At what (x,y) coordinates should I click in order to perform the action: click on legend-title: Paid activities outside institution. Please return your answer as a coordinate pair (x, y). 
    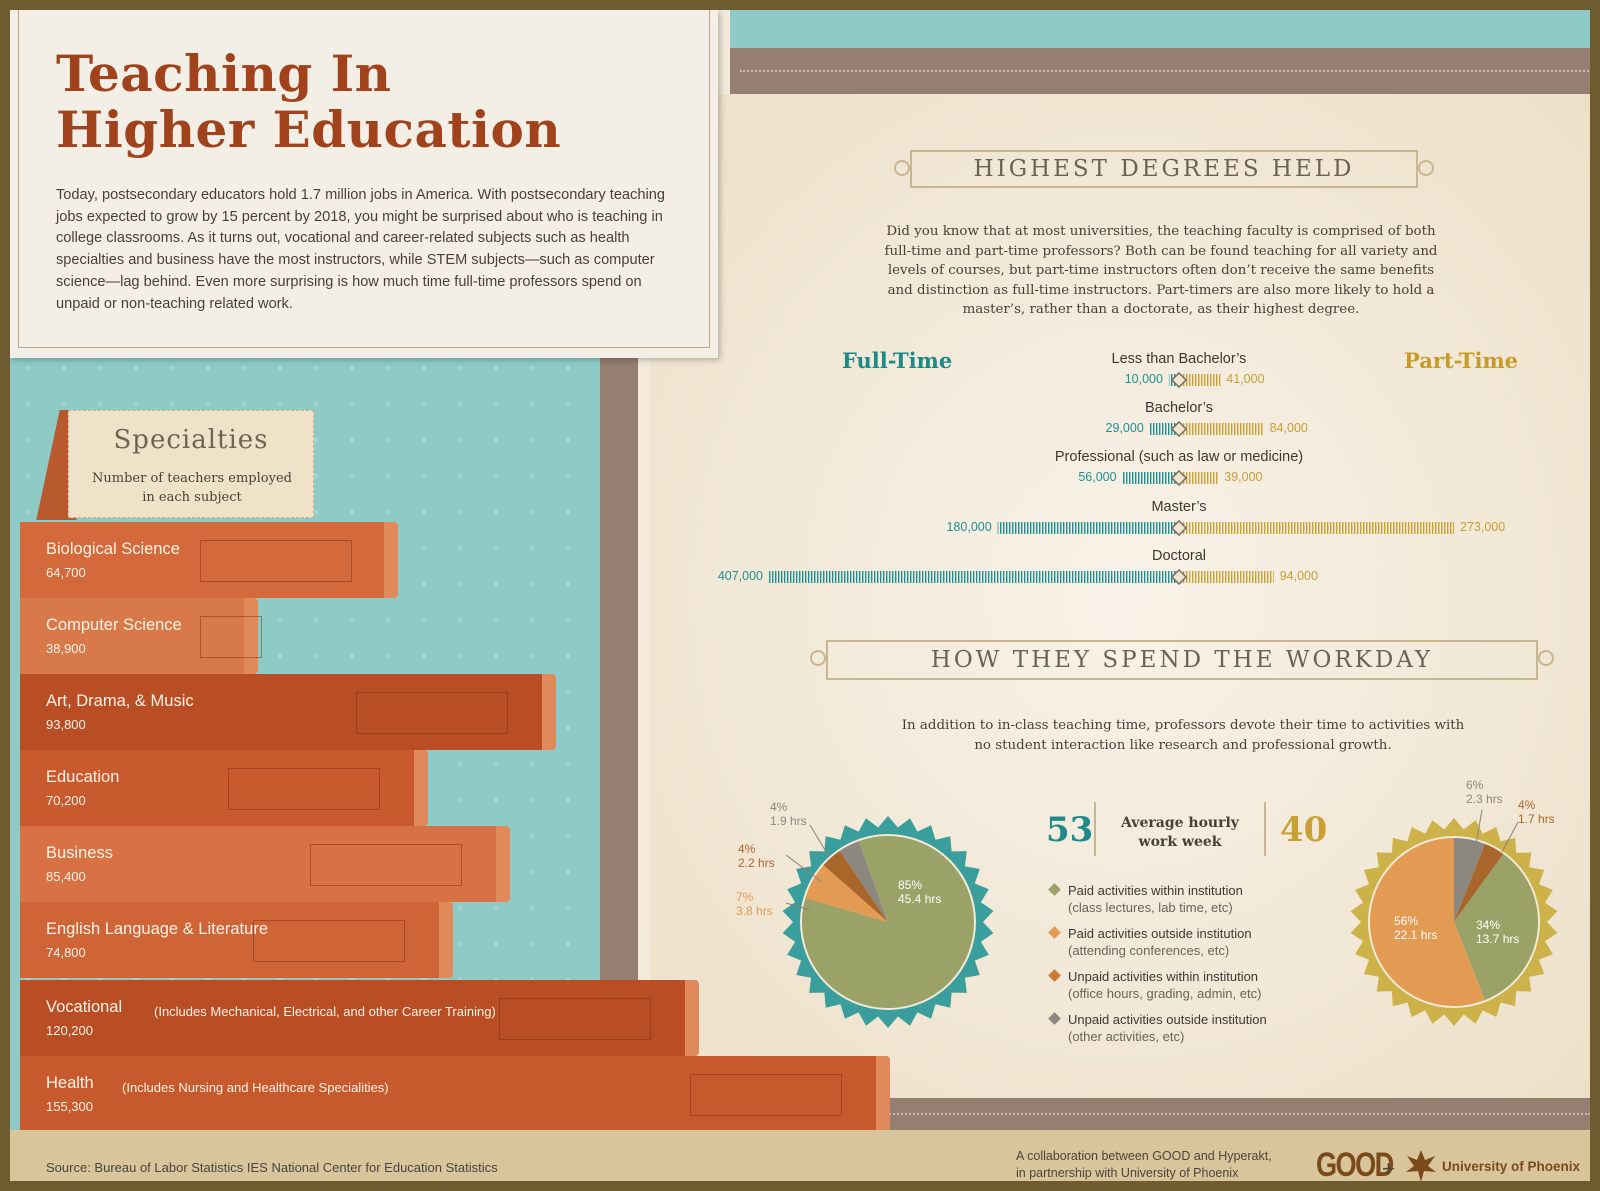
    Looking at the image, I should click on (1160, 933).